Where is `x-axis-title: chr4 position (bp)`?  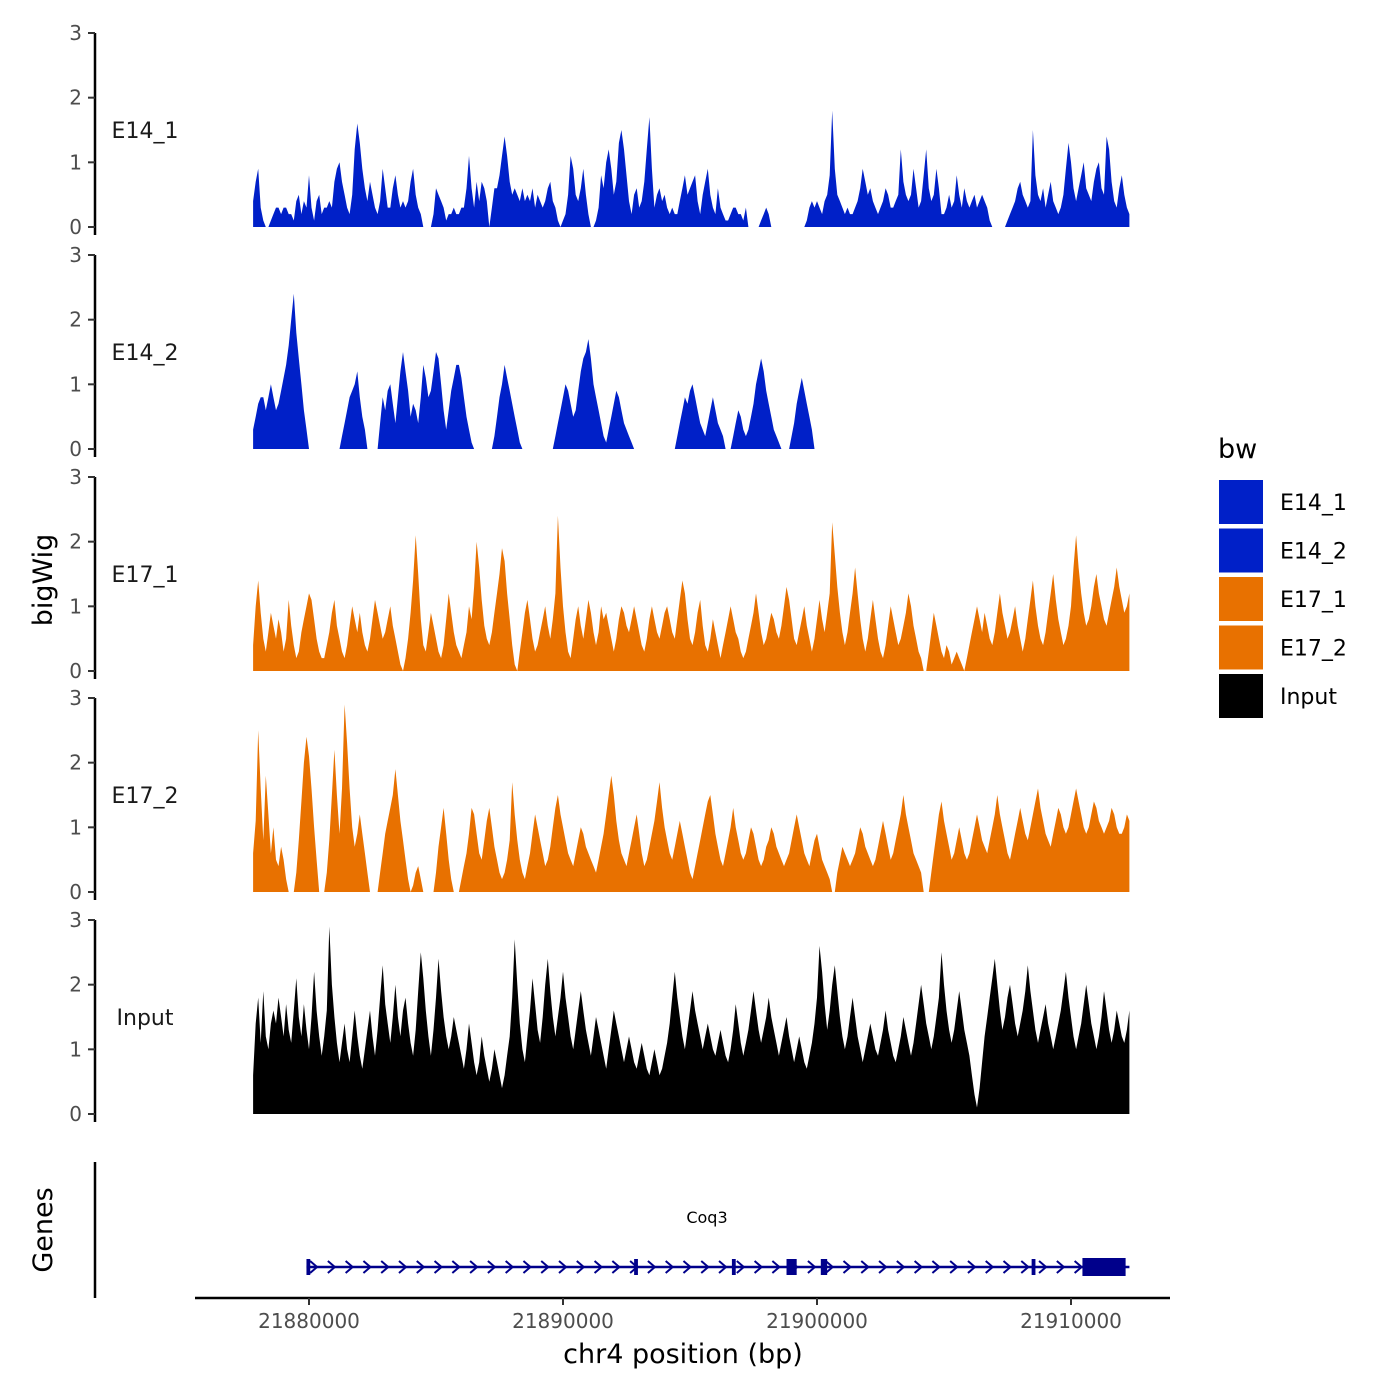
x-axis-title: chr4 position (bp) is located at coordinates (683, 1354).